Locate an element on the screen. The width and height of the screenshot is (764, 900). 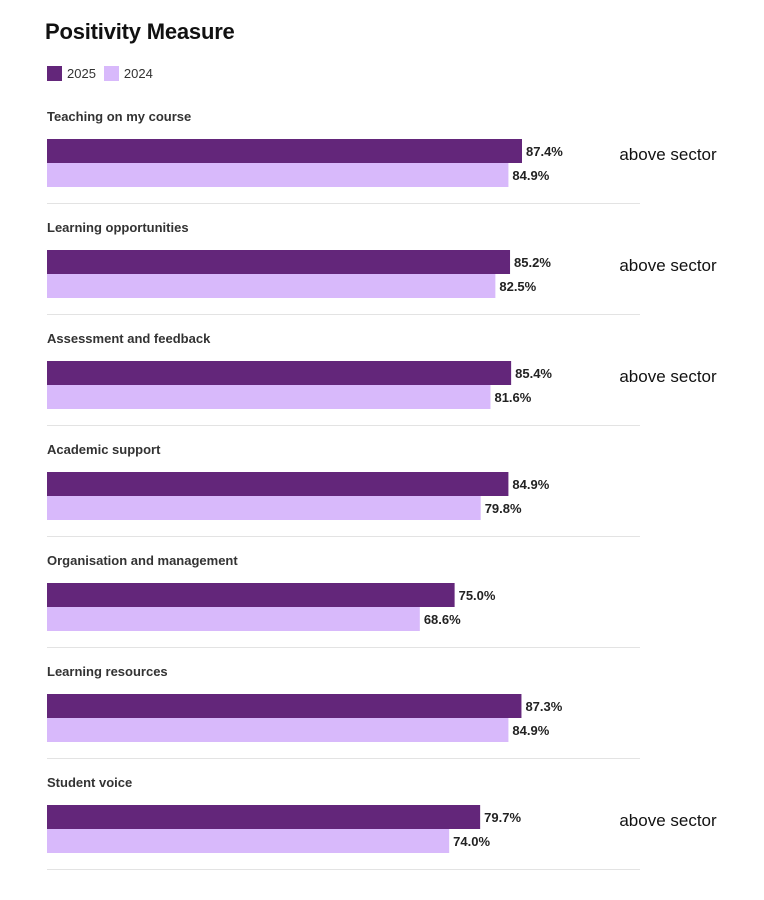
value-label-2024-teaching-on-my-course: 84.9% is located at coordinates (530, 175).